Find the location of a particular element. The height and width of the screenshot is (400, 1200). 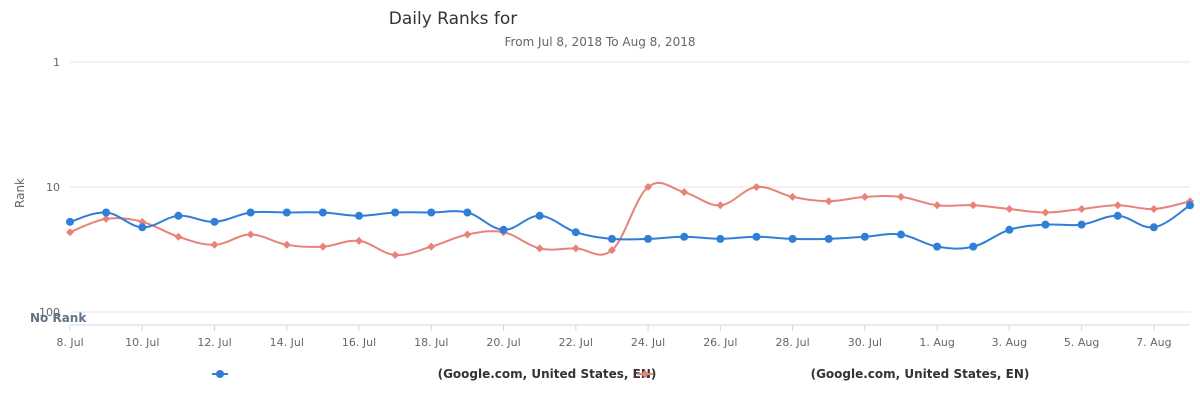

no-rank-label: No Rank is located at coordinates (58, 318).